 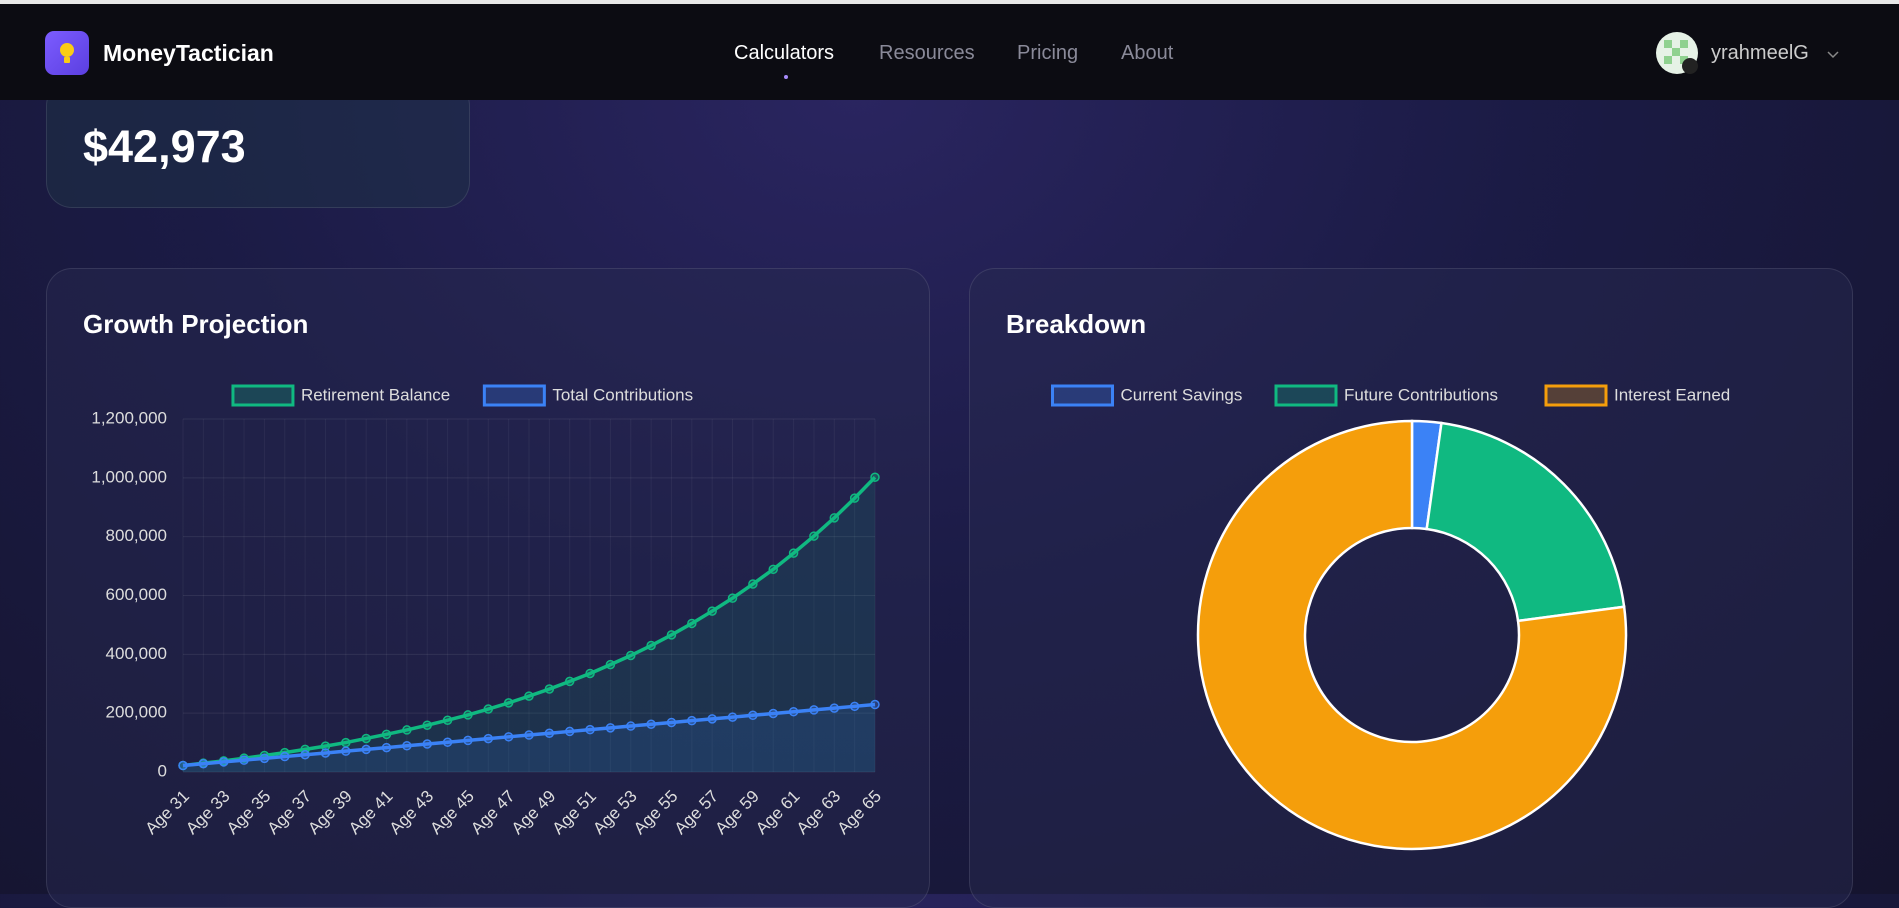 I want to click on x-tick-label: Age 39, so click(x=330, y=813).